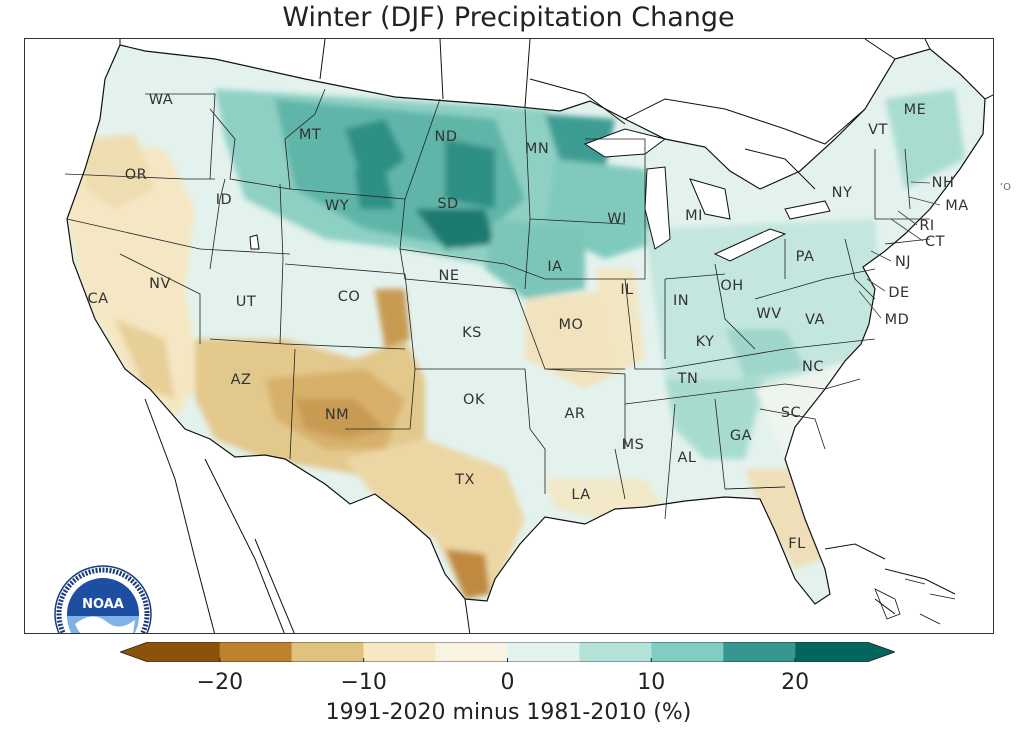  Describe the element at coordinates (813, 367) in the screenshot. I see `state-label-nc: NC` at that location.